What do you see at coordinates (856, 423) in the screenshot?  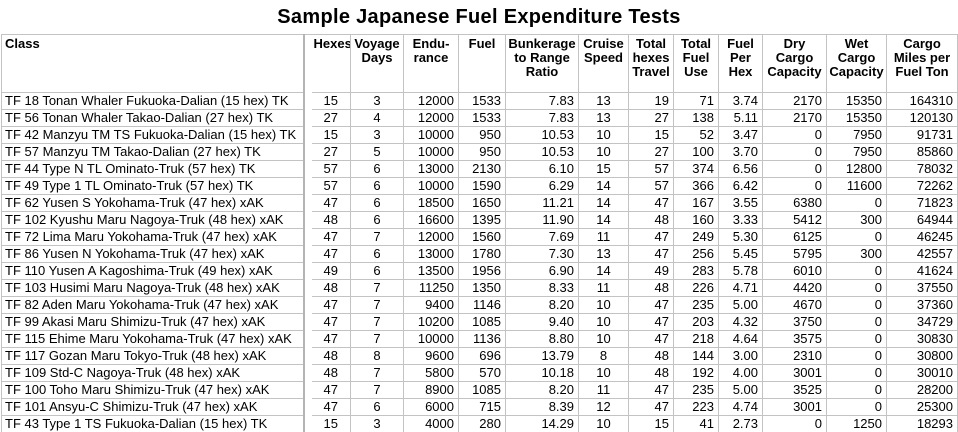 I see `cell-wet-cargo-capacity: 1250` at bounding box center [856, 423].